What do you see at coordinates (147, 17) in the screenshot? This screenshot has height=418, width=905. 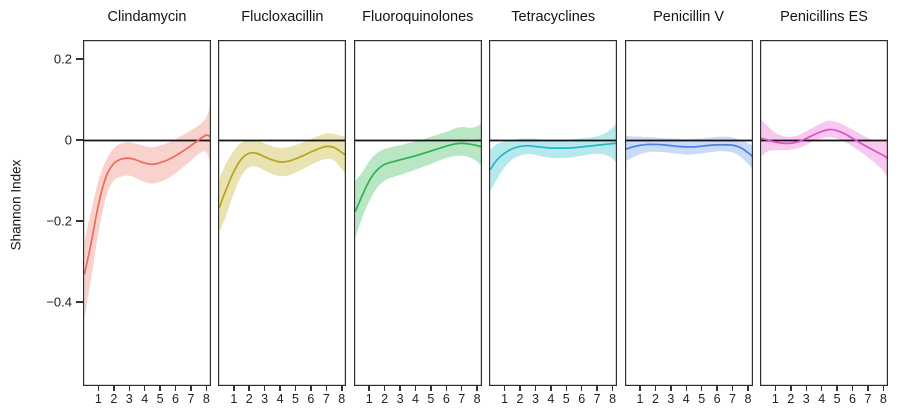 I see `facet-title: Clindamycin` at bounding box center [147, 17].